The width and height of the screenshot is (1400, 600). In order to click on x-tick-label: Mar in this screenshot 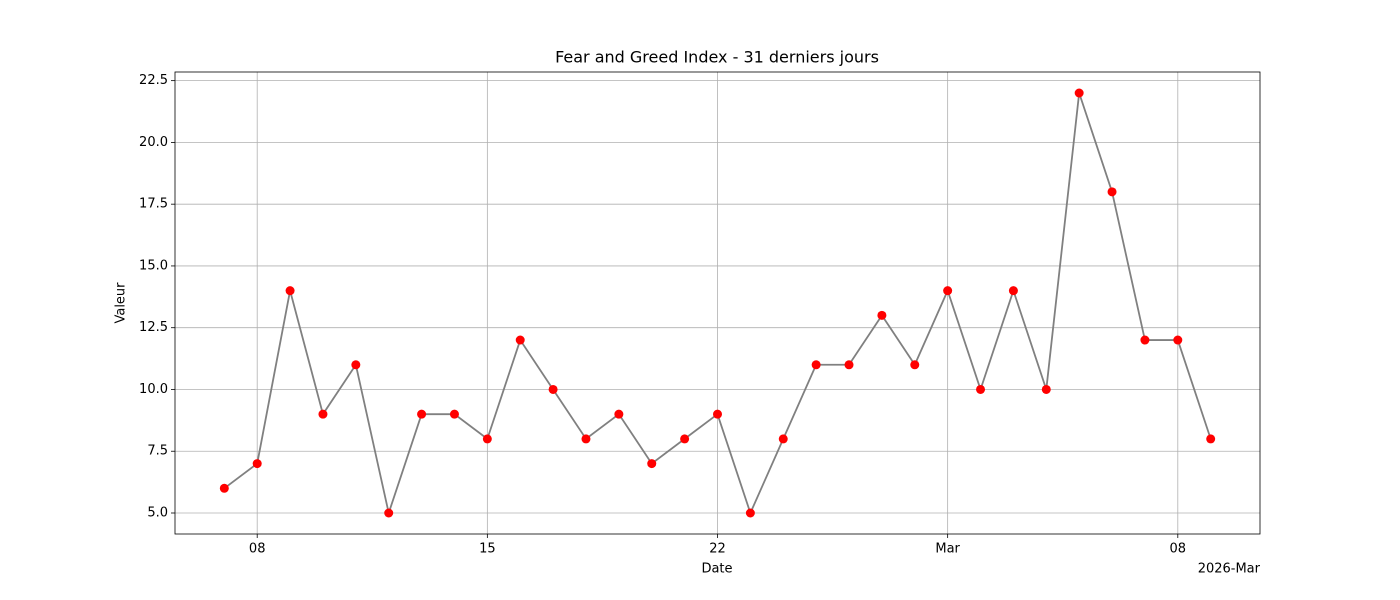, I will do `click(947, 549)`.